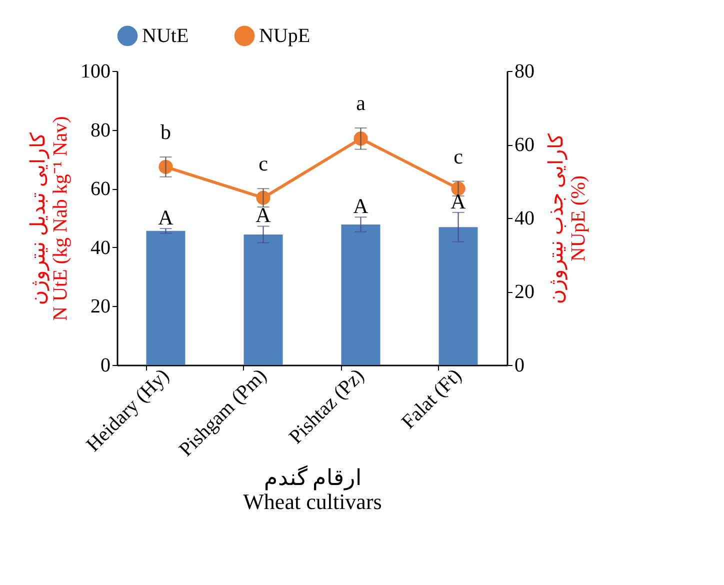  What do you see at coordinates (165, 132) in the screenshot?
I see `annotation: b` at bounding box center [165, 132].